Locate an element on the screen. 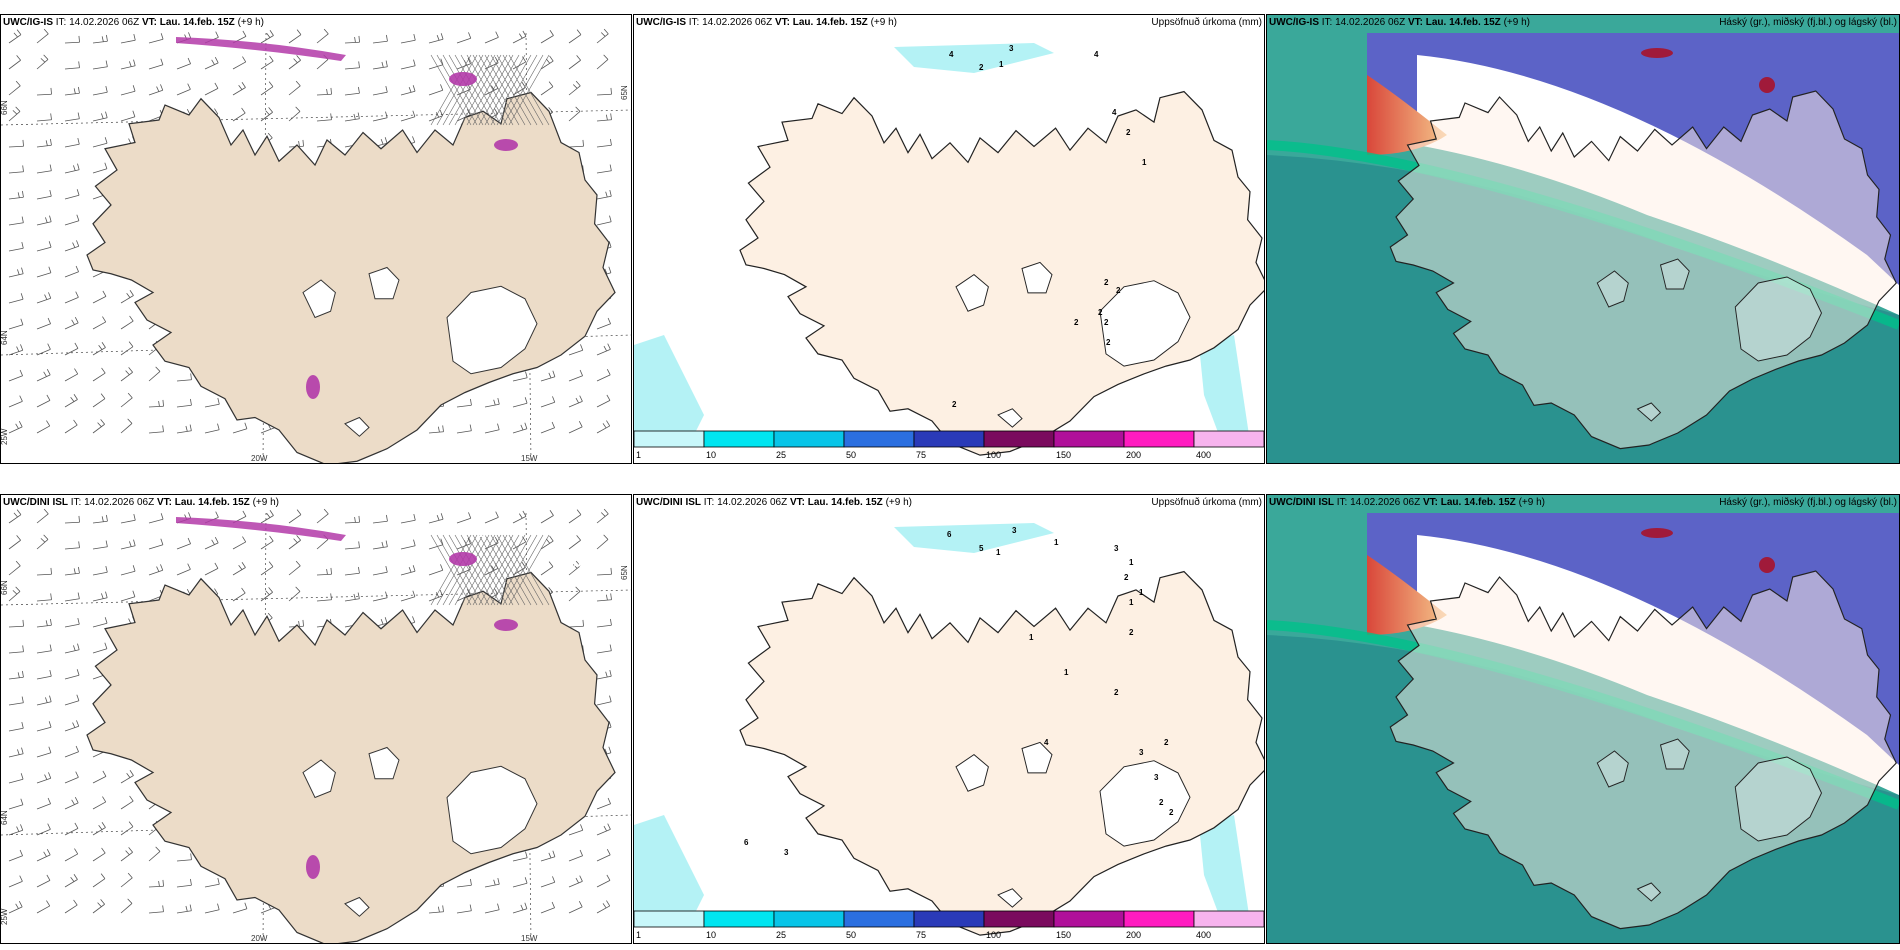  hatched-area is located at coordinates (490, 570).